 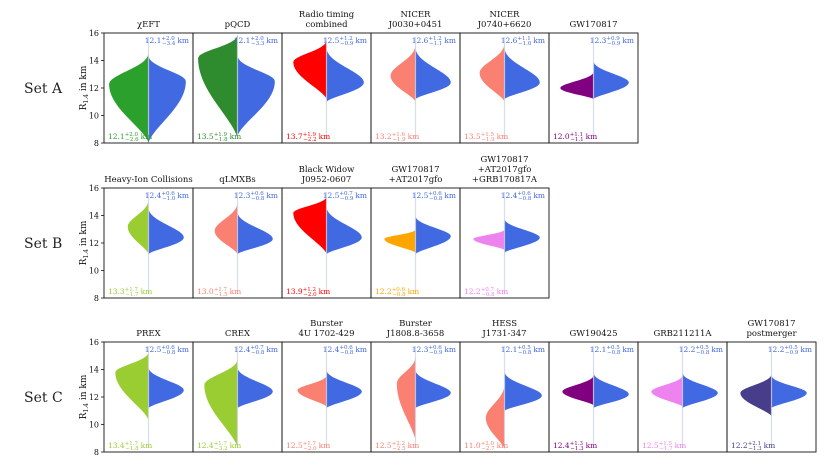 I want to click on panel-title: GRB211211A, so click(x=682, y=334).